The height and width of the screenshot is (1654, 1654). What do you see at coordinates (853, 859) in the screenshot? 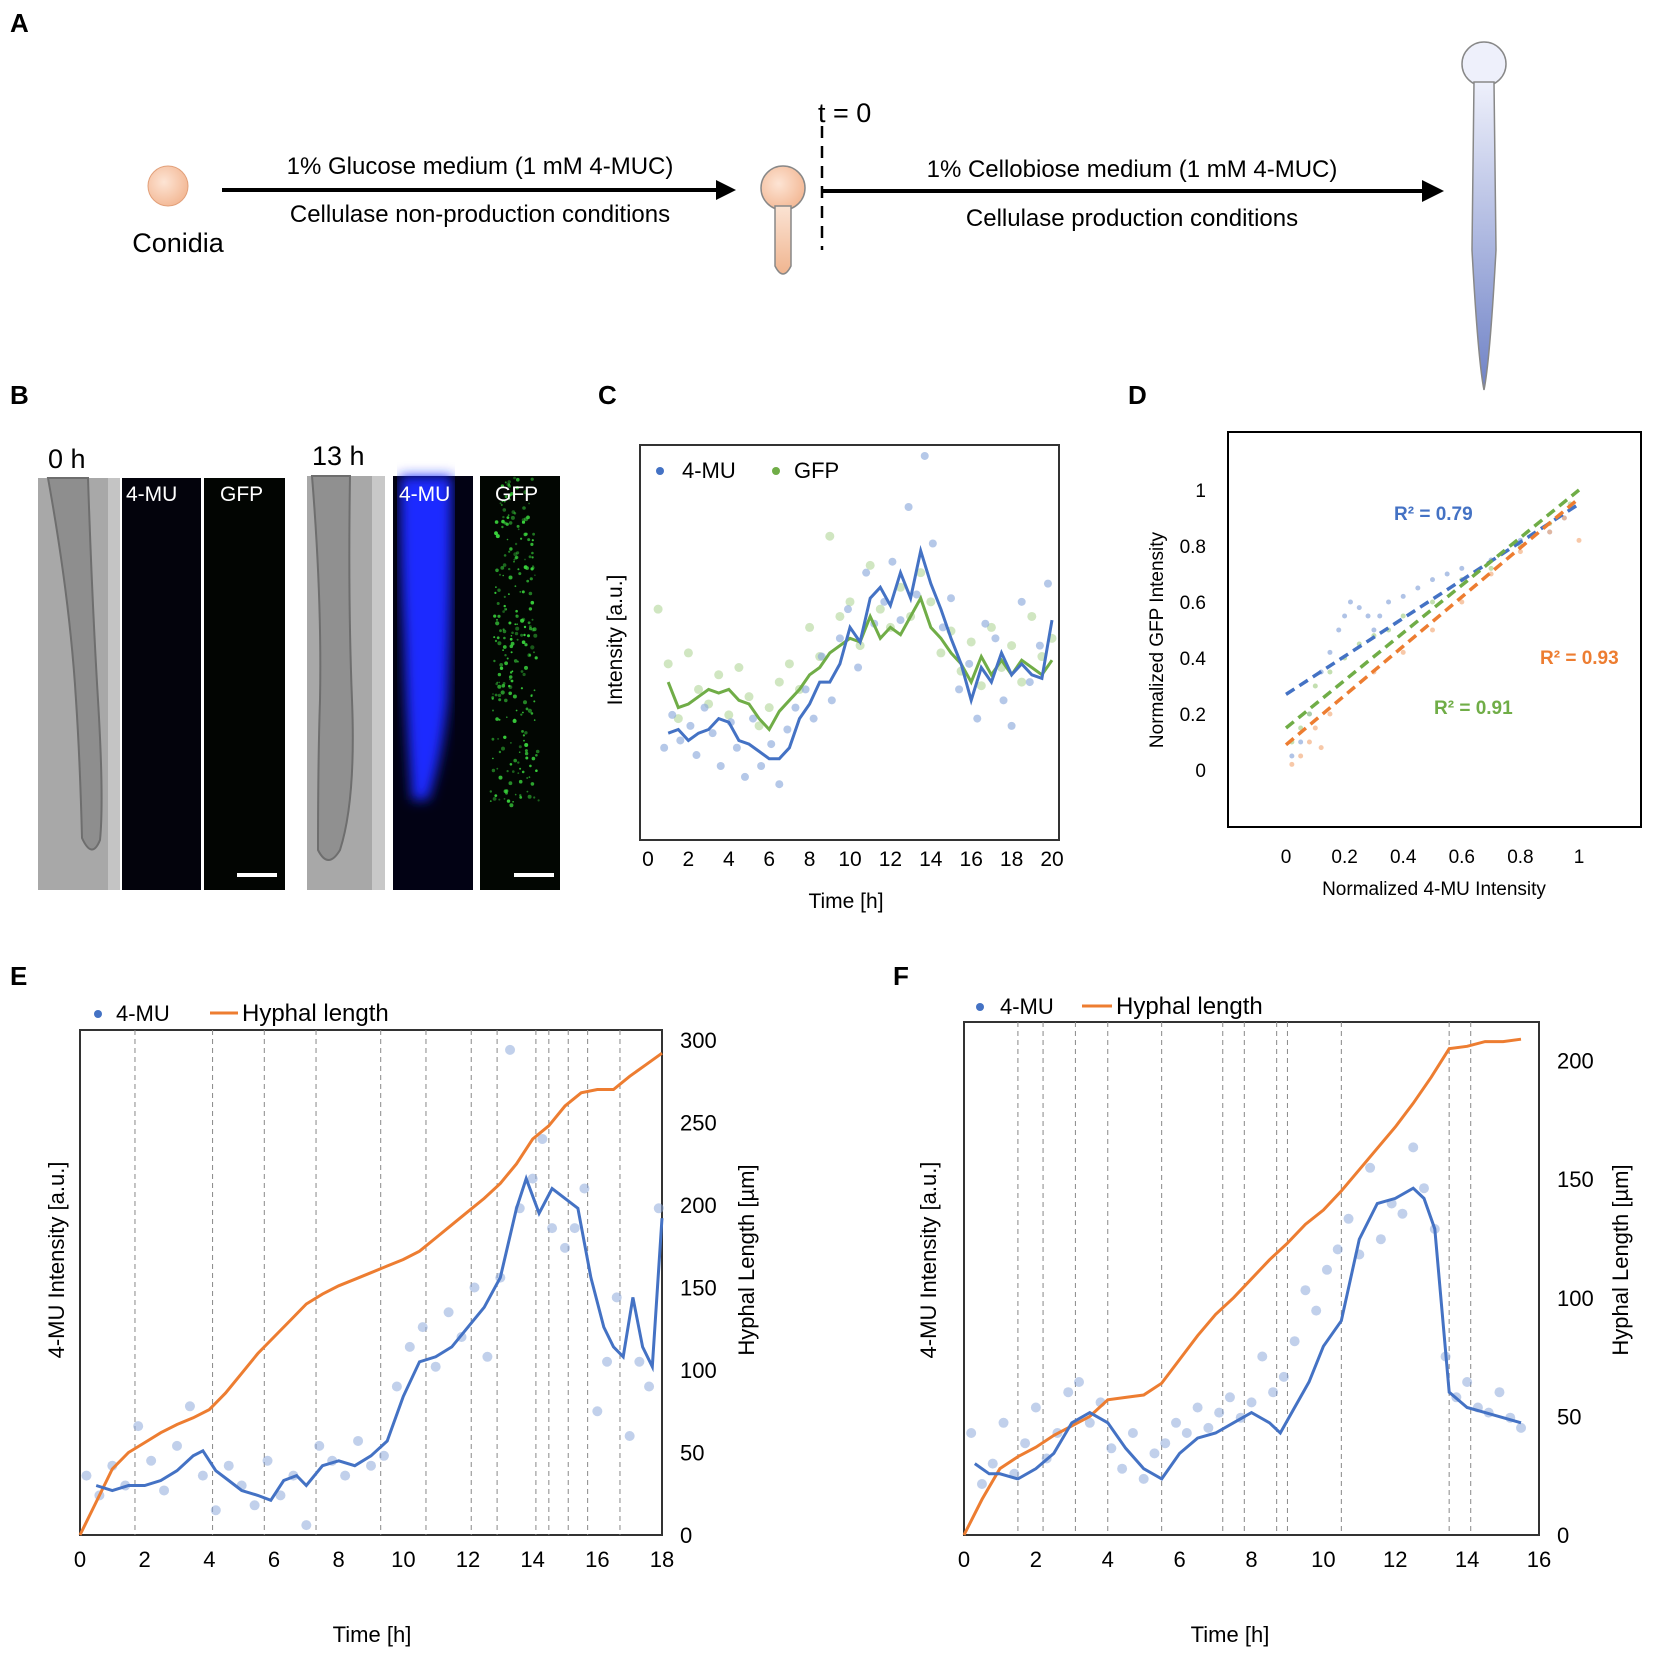
I see `chart-c-xticks: 0 2 4 6 8 10 12 14 16 18 20` at bounding box center [853, 859].